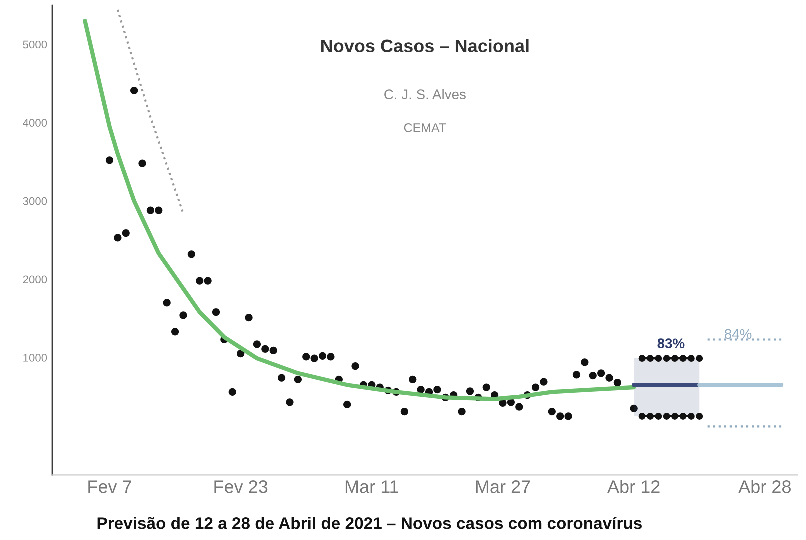 The image size is (806, 540). What do you see at coordinates (425, 128) in the screenshot?
I see `annotation: CEMAT` at bounding box center [425, 128].